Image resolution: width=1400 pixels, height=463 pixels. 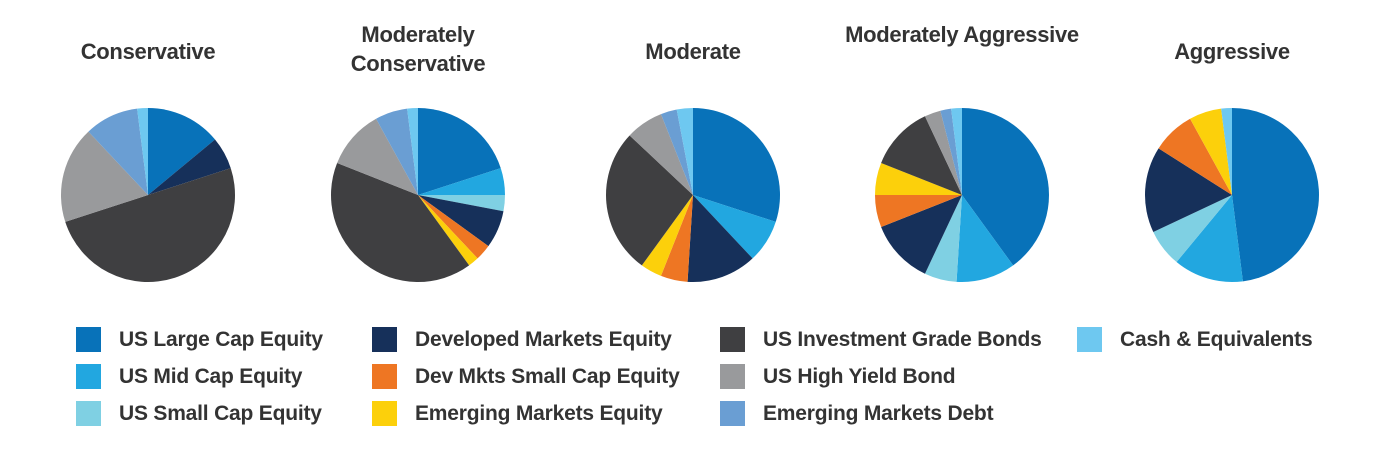 What do you see at coordinates (418, 49) in the screenshot?
I see `pie-title: Moderately Conservative` at bounding box center [418, 49].